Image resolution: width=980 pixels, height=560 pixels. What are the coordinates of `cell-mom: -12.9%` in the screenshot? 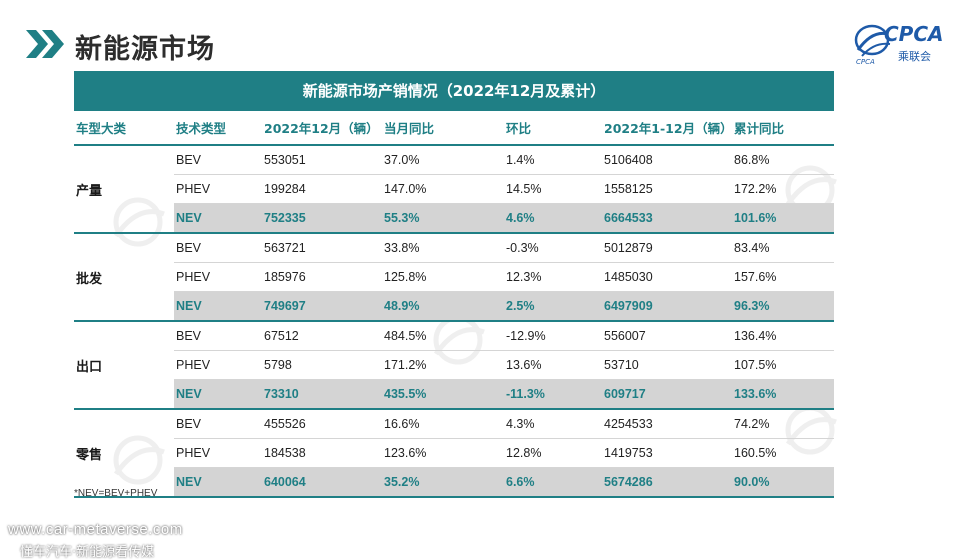 It's located at (553, 336).